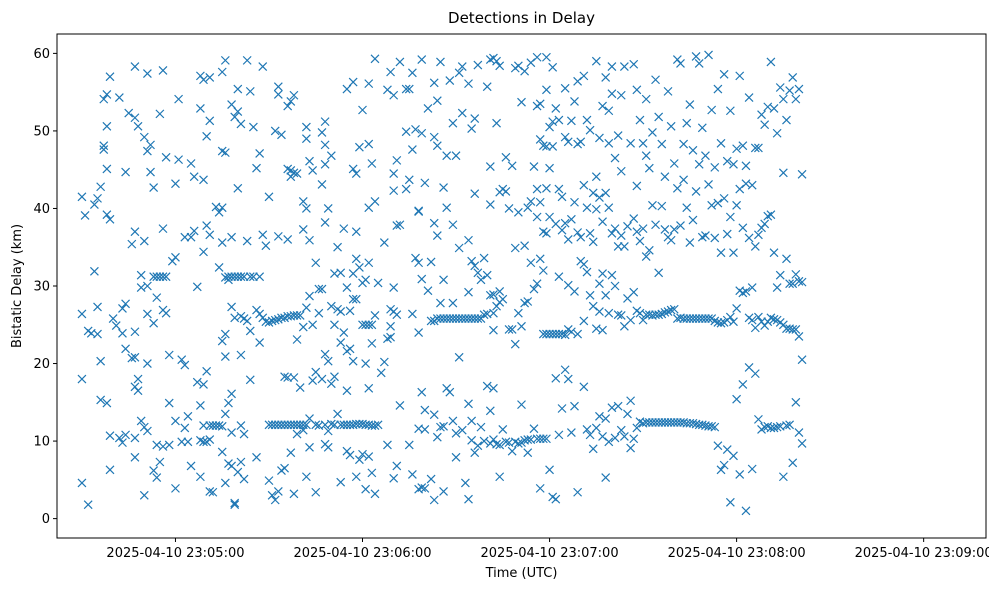 The image size is (989, 590). I want to click on y-axis-label: Bistatic Delay (km), so click(17, 286).